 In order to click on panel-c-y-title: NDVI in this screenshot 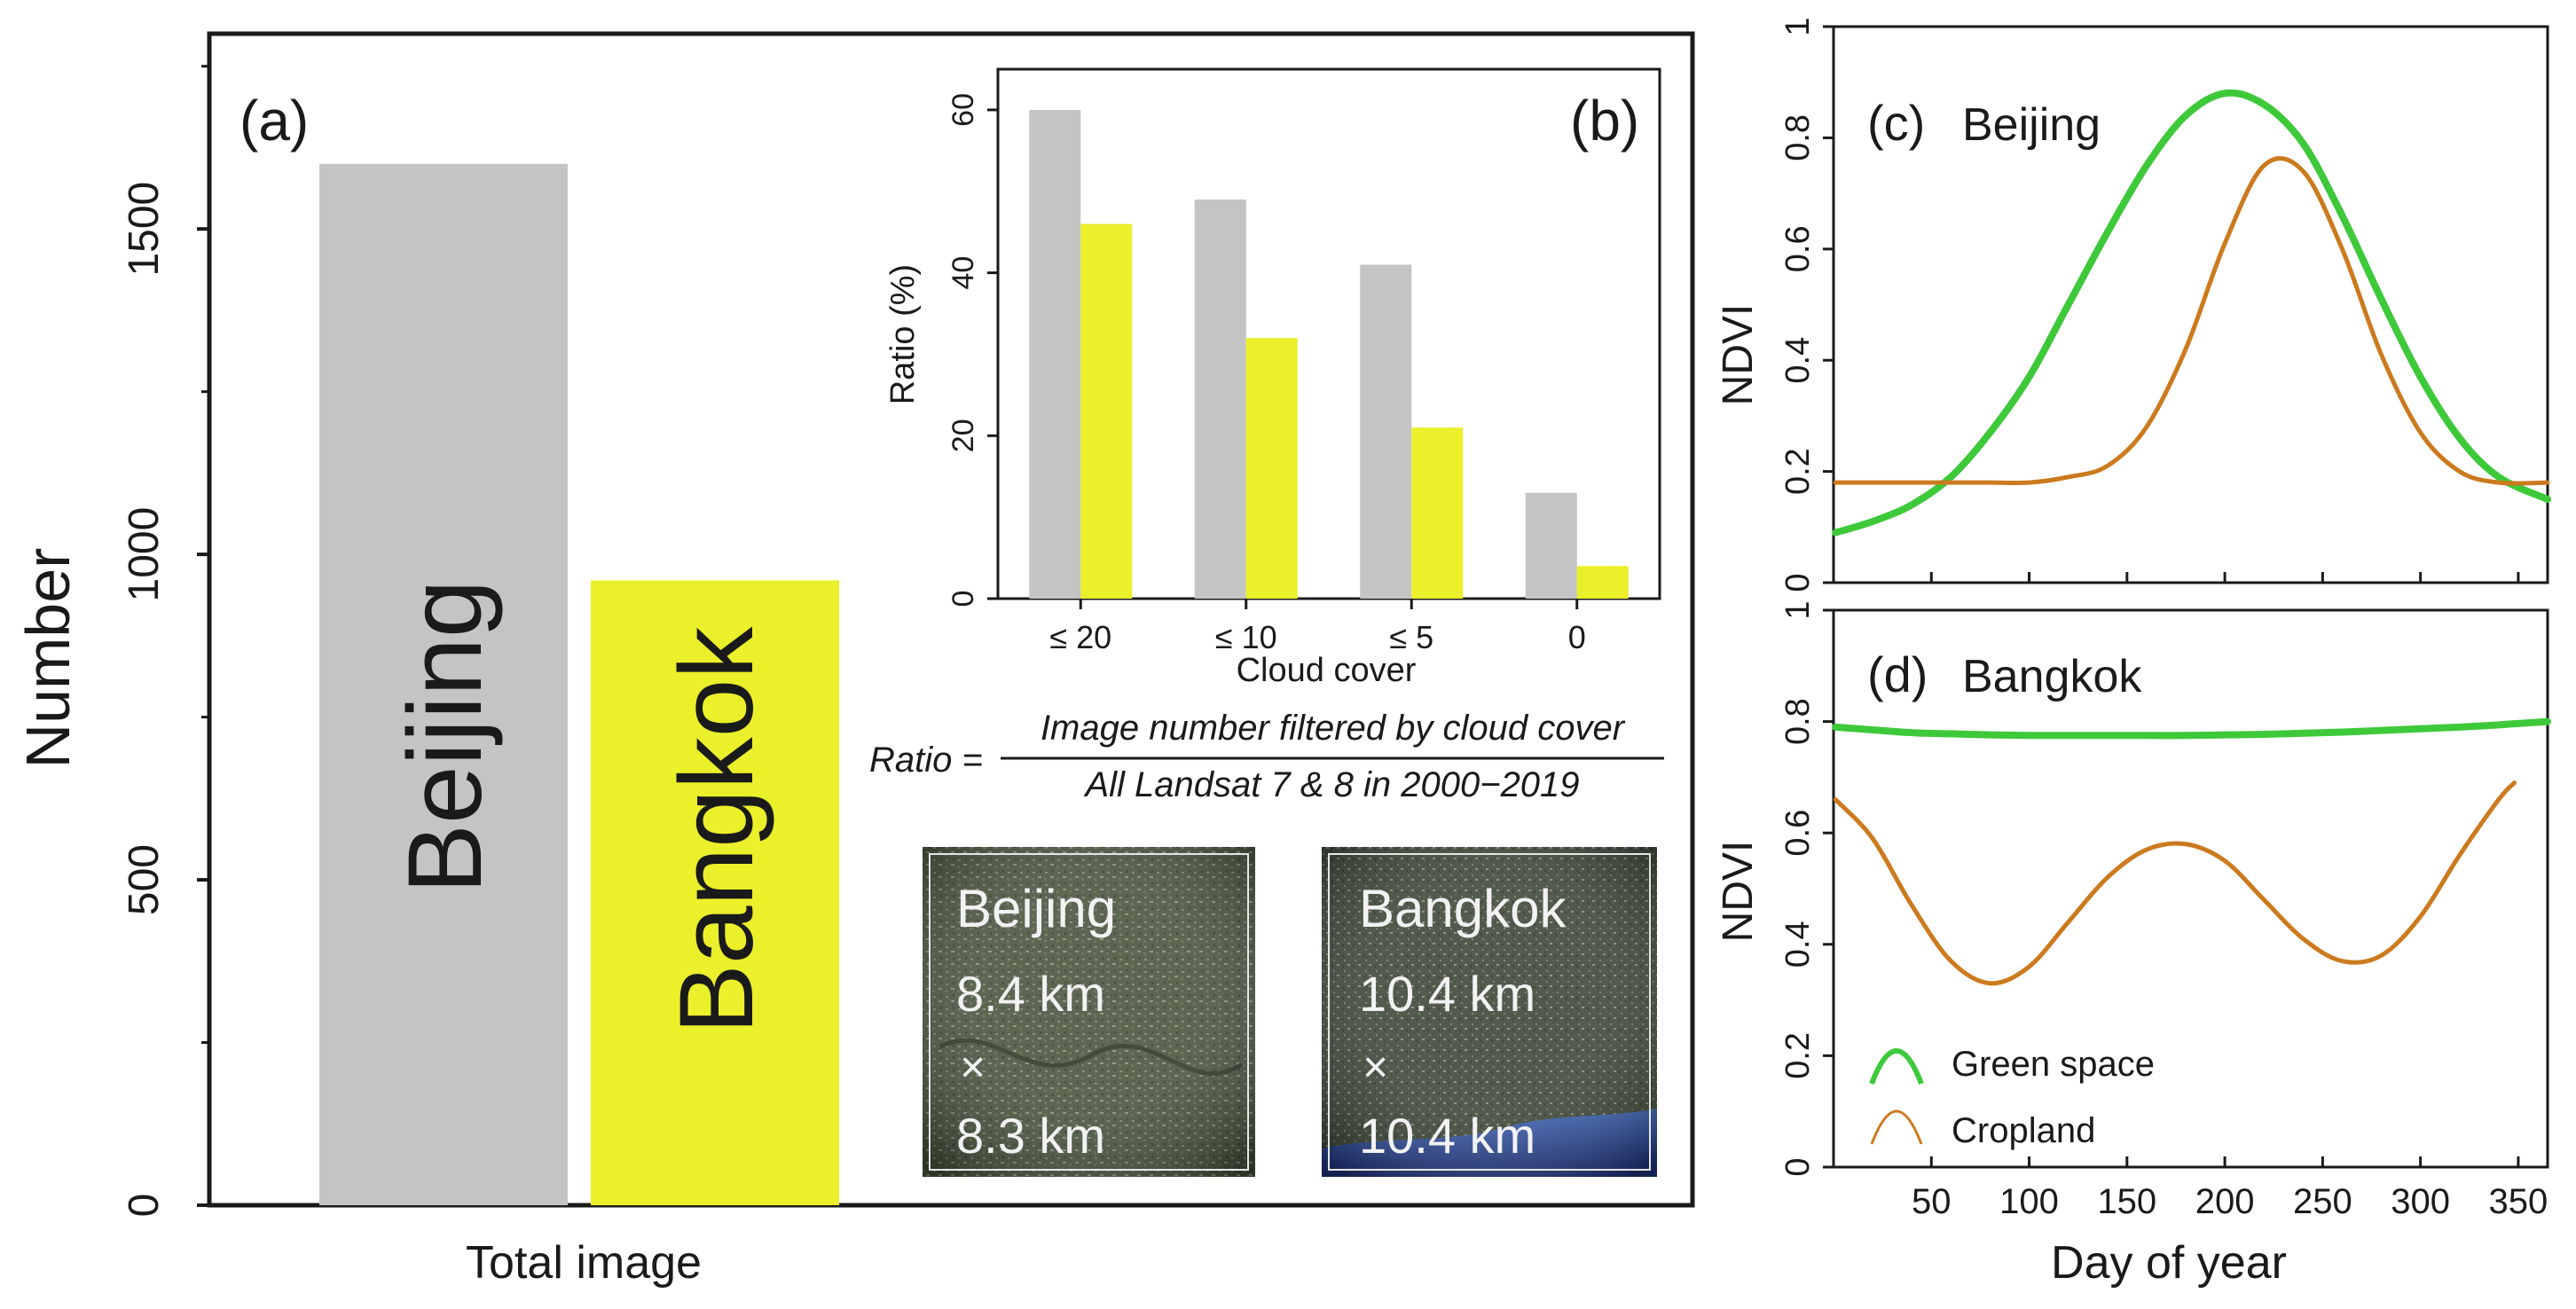, I will do `click(1738, 355)`.